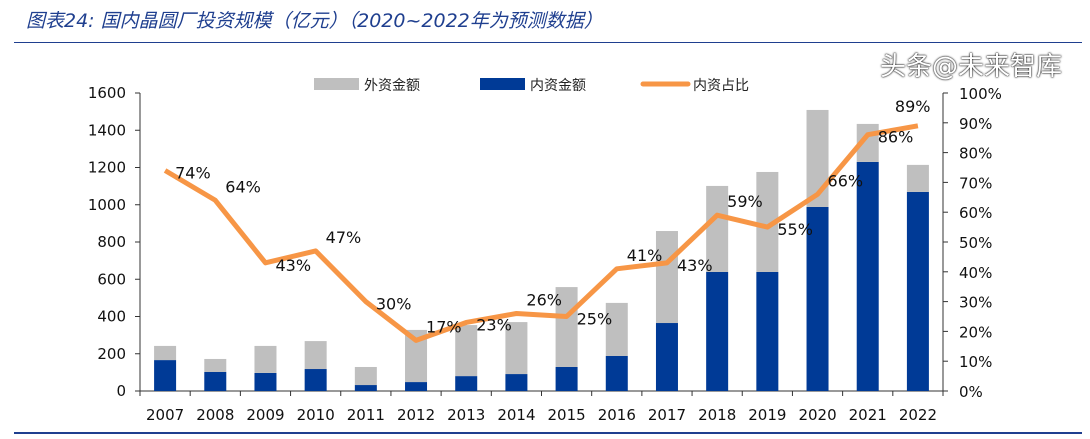 The height and width of the screenshot is (439, 1090). Describe the element at coordinates (567, 415) in the screenshot. I see `x-tick-label: 2015` at that location.